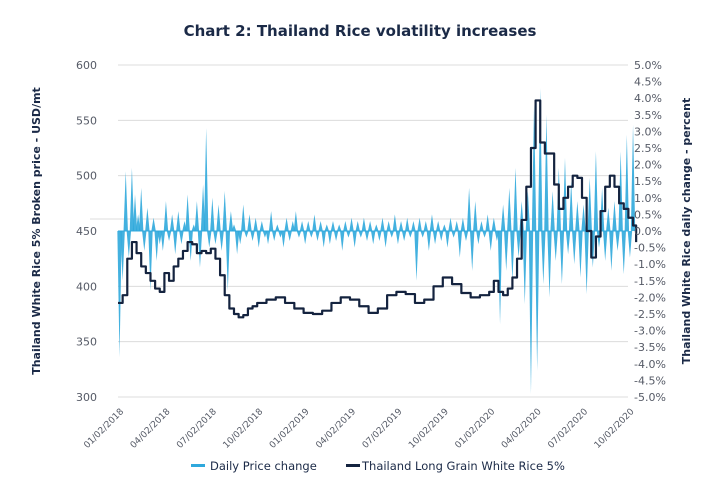 Image resolution: width=720 pixels, height=500 pixels. Describe the element at coordinates (383, 429) in the screenshot. I see `x-tick-label: 07/02/2019` at that location.